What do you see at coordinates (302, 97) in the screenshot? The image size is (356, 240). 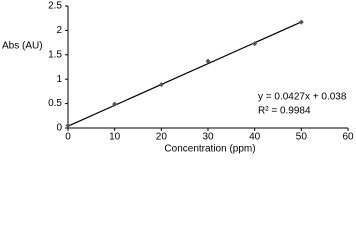 I see `trend-equation: y = 0.0427x + 0.038` at bounding box center [302, 97].